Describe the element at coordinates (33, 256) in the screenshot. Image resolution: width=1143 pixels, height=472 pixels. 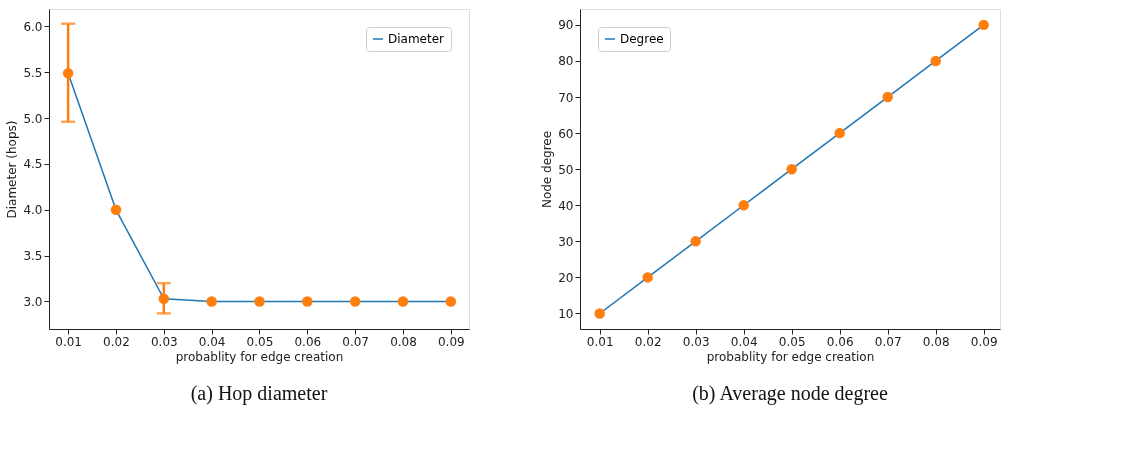
I see `y-tick-label: 3.5` at that location.